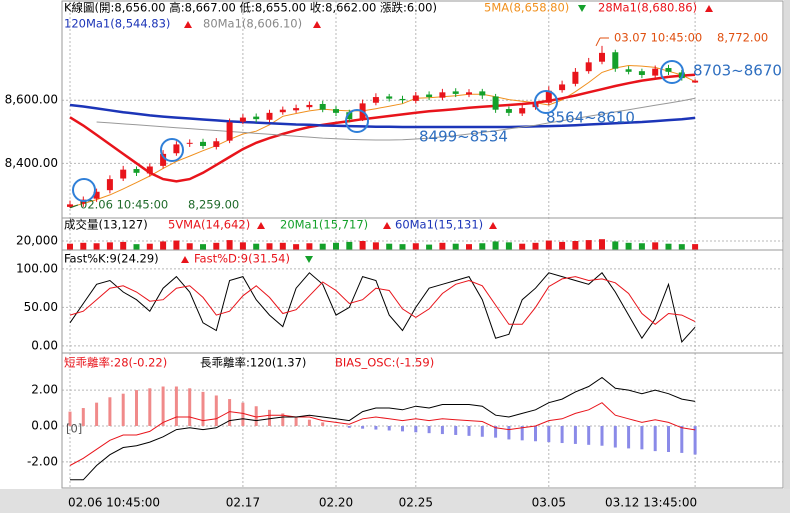  What do you see at coordinates (74, 429) in the screenshot?
I see `zero-marker: [0]` at bounding box center [74, 429].